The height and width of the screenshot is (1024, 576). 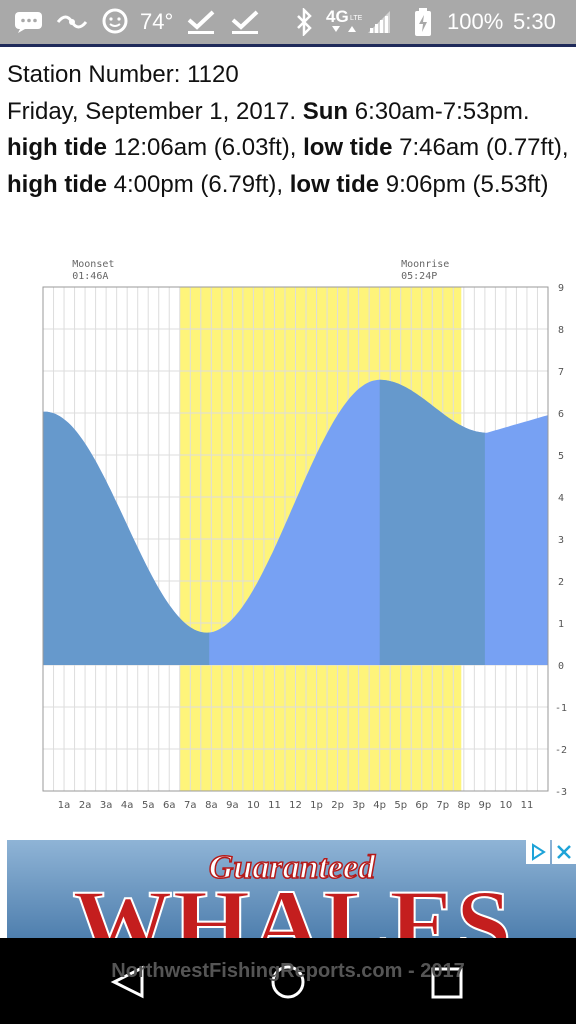 What do you see at coordinates (419, 276) in the screenshot?
I see `moonrise-time: 05:24P` at bounding box center [419, 276].